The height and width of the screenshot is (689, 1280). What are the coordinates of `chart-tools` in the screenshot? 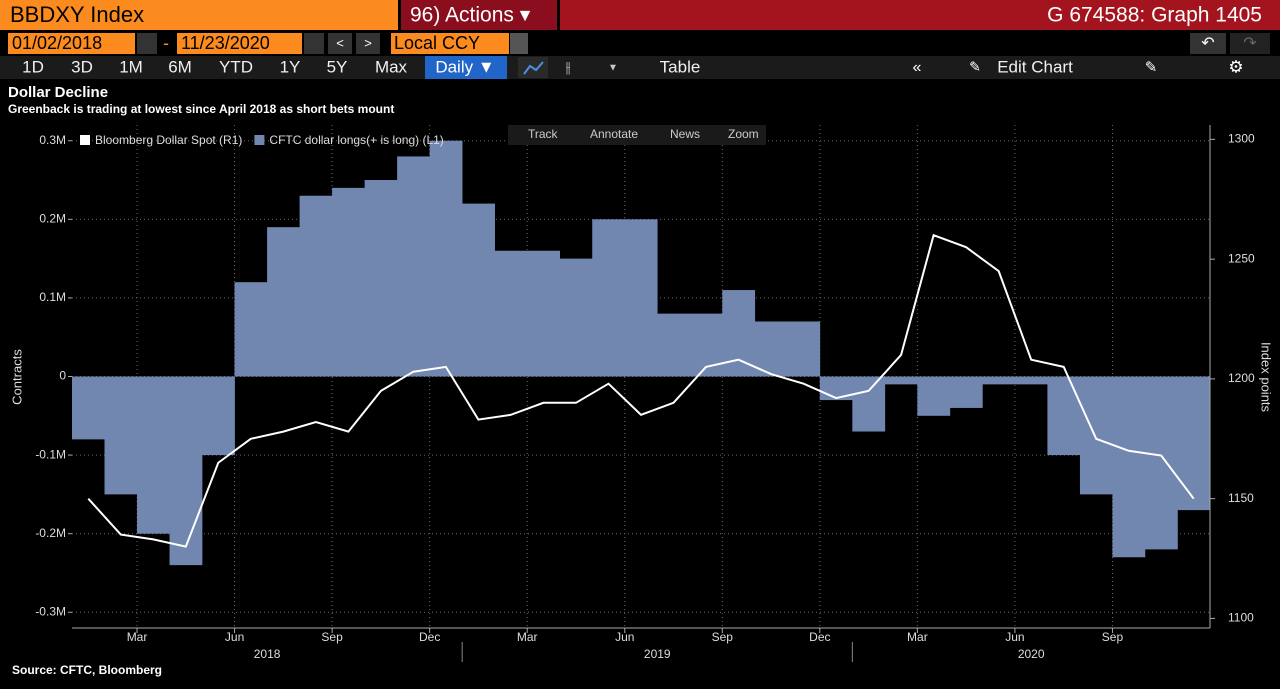 It's located at (637, 135).